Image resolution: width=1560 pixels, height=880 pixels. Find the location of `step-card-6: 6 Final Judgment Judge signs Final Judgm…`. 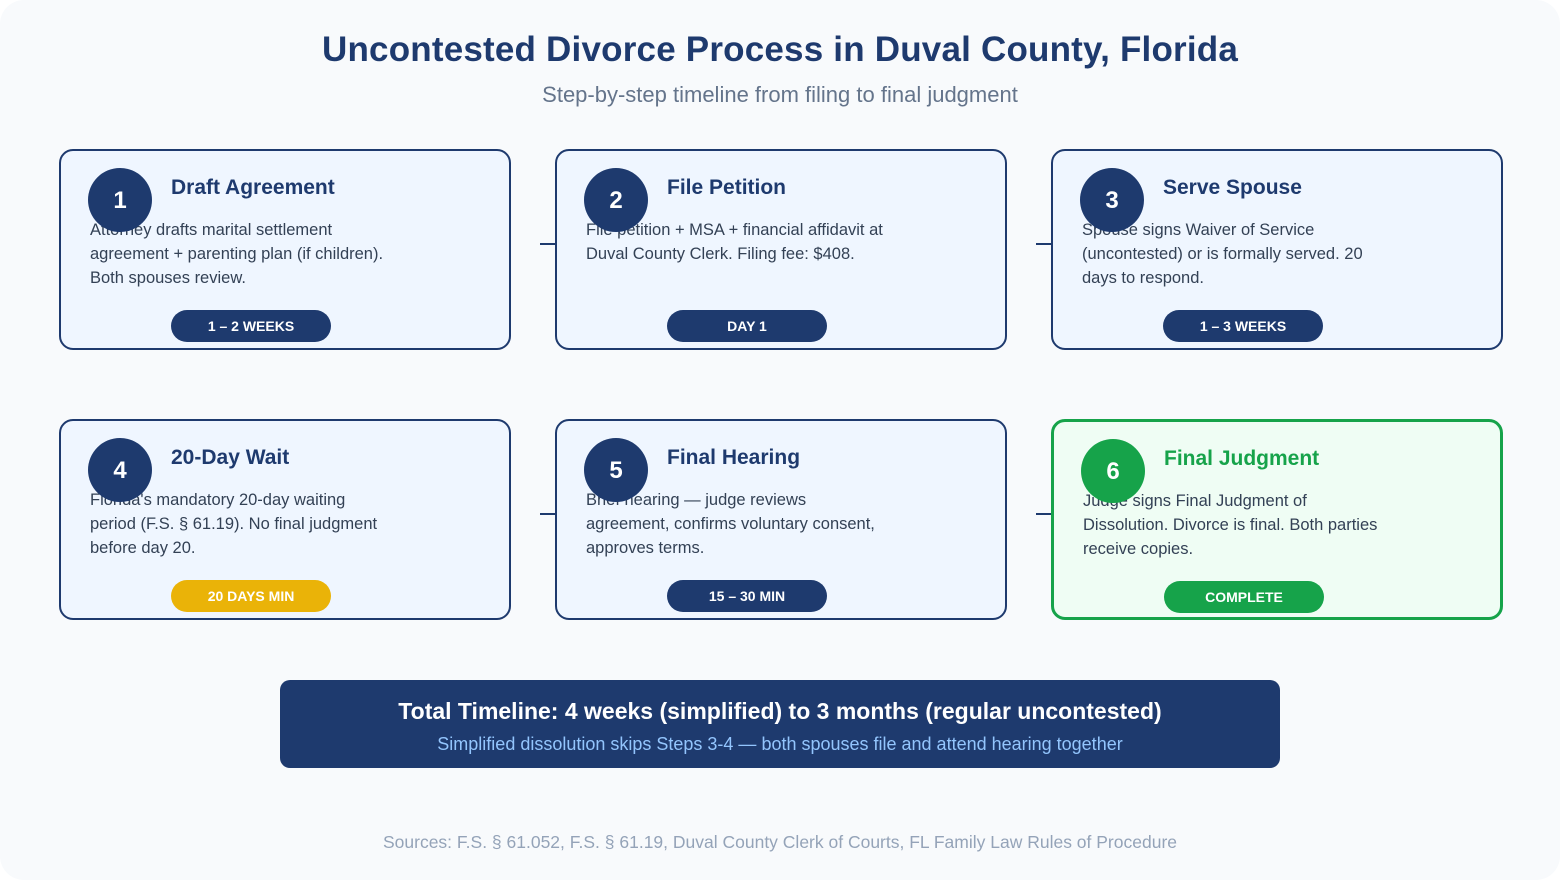

step-card-6: 6 Final Judgment Judge signs Final Judgm… is located at coordinates (1277, 519).